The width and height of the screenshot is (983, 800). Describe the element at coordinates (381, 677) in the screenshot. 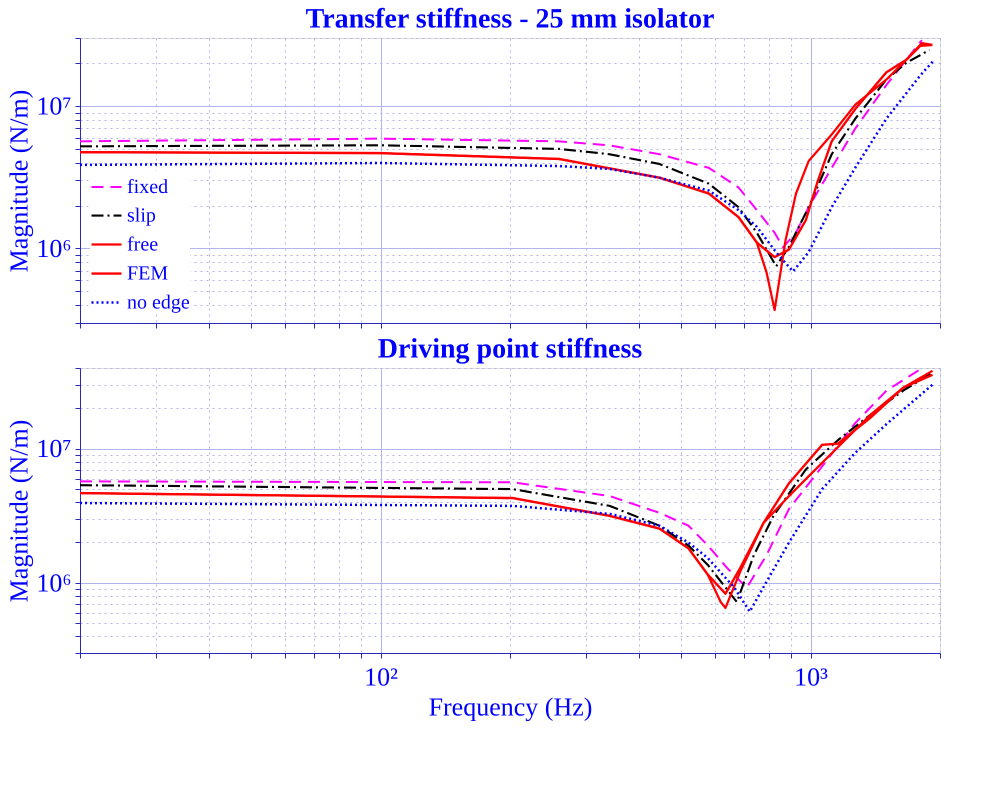

I see `x-tick-label: 10²` at that location.